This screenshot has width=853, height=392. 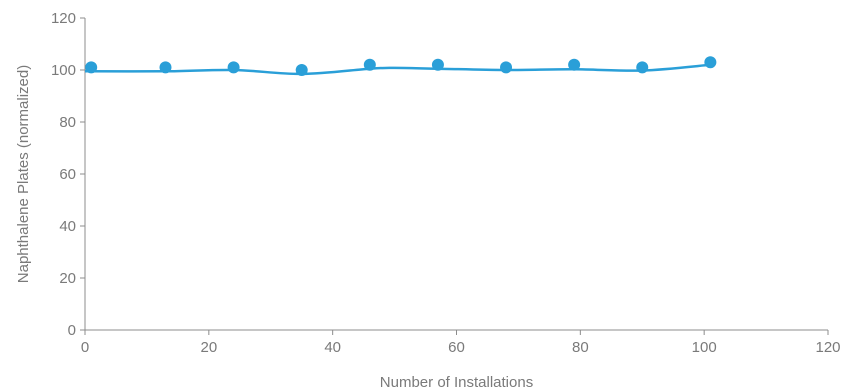 I want to click on x-axis-title: Number of Installations, so click(x=456, y=382).